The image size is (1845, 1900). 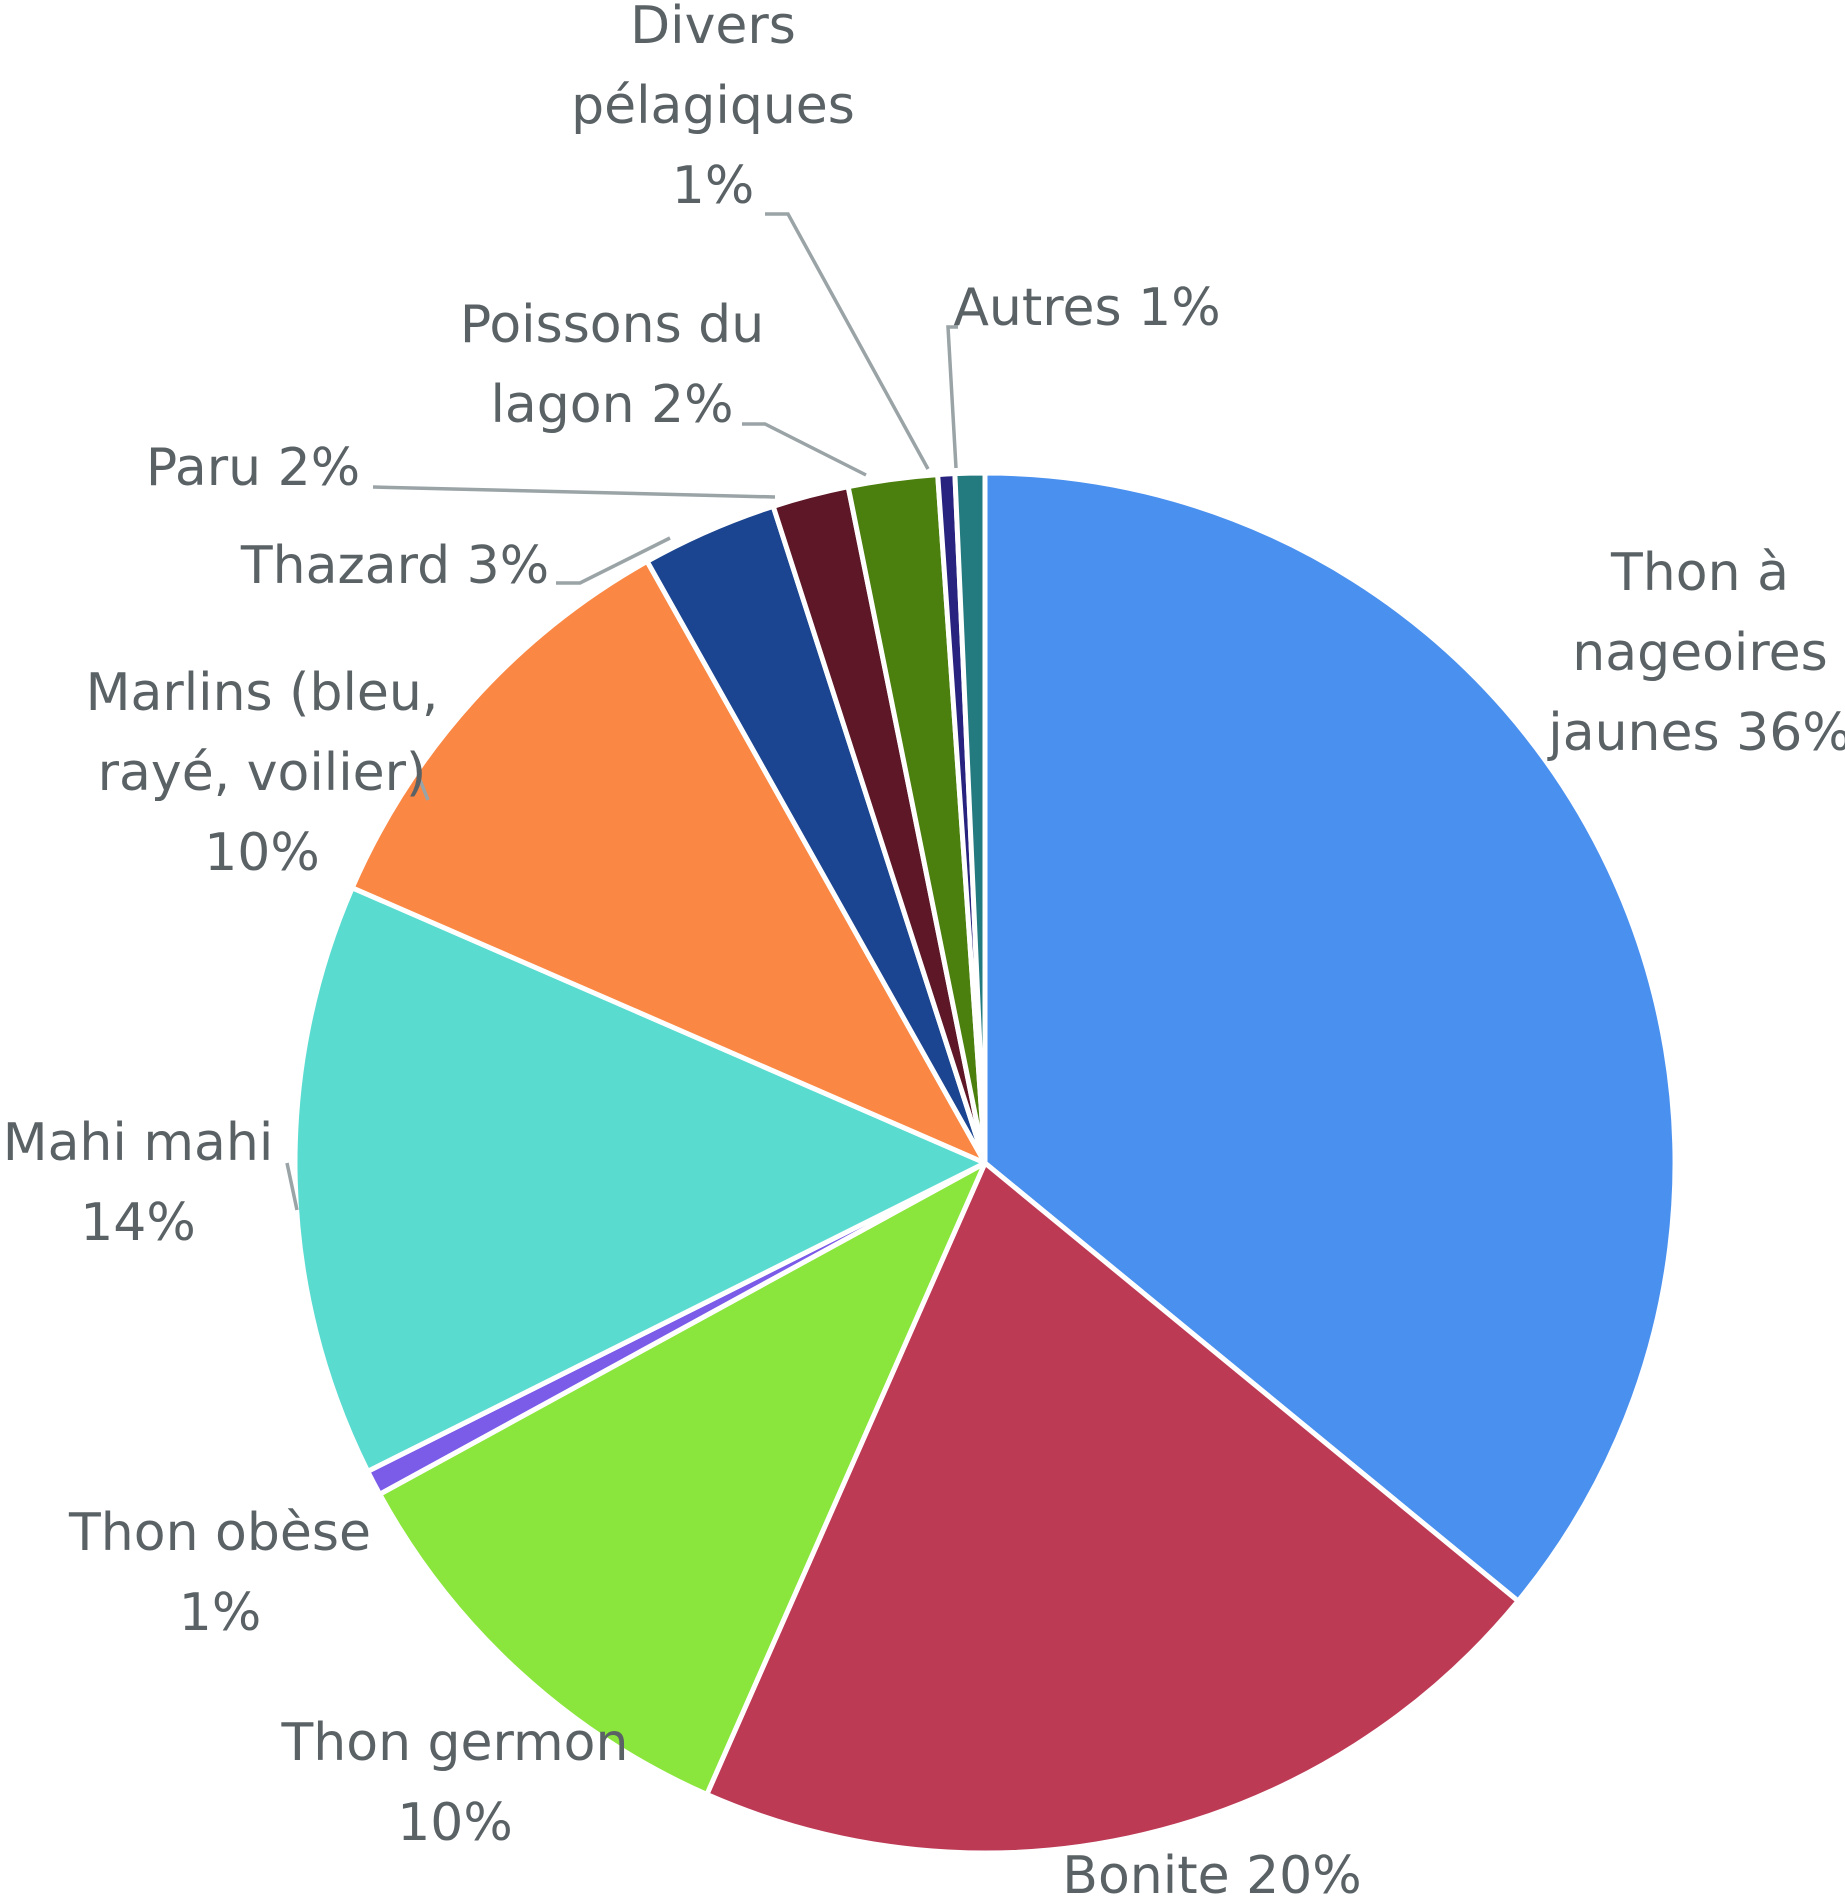 I want to click on slice-label-paru: Paru 2%, so click(x=253, y=468).